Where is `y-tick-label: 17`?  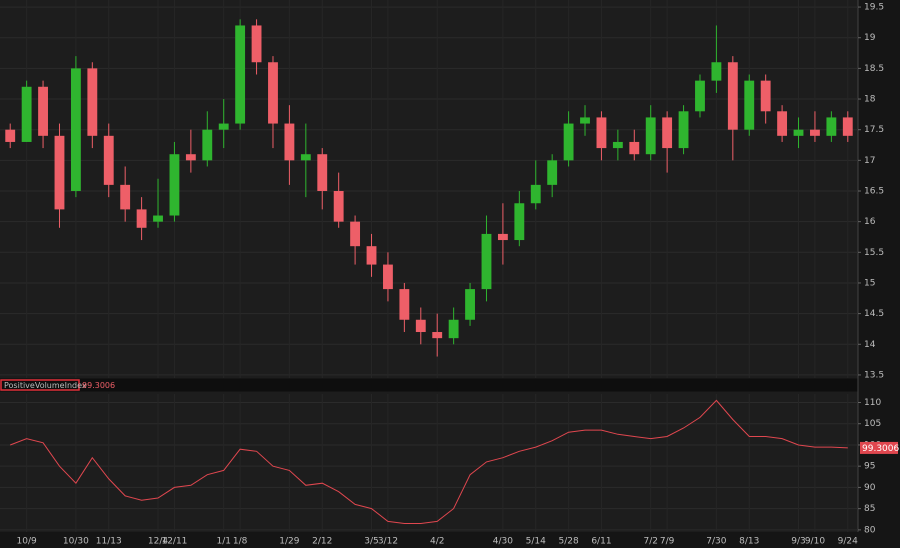 y-tick-label: 17 is located at coordinates (869, 161).